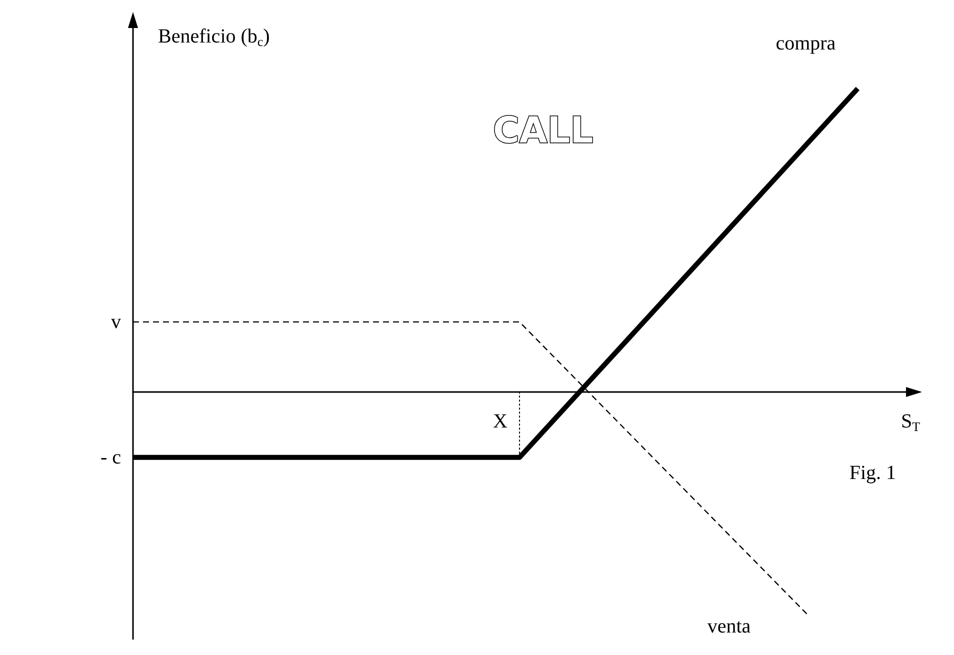 The height and width of the screenshot is (655, 954). Describe the element at coordinates (500, 421) in the screenshot. I see `annotation: X` at that location.